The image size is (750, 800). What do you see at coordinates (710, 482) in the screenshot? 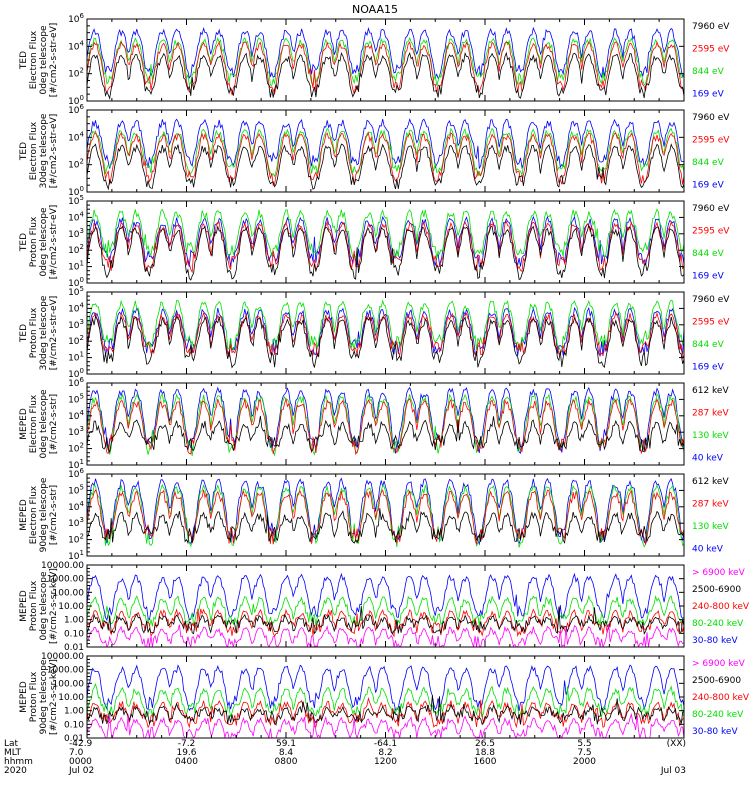
I see `legend-entry: 612 keV` at bounding box center [710, 482].